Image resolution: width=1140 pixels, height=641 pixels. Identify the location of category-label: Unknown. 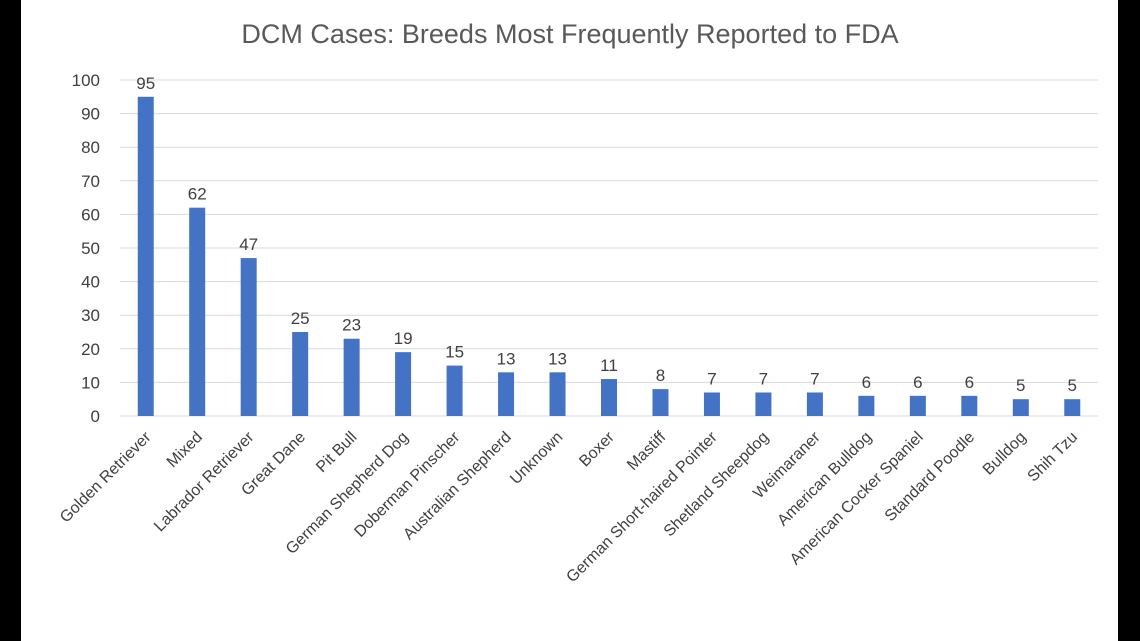
(536, 458).